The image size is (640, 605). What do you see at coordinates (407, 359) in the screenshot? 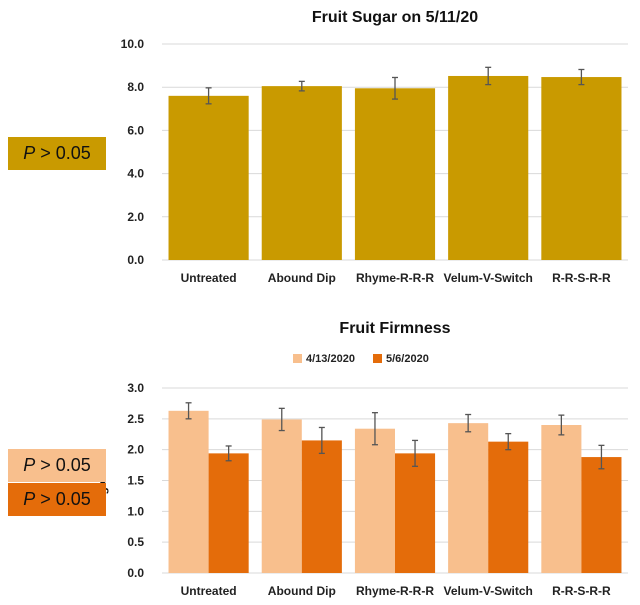
I see `legend-label: 5/6/2020` at bounding box center [407, 359].